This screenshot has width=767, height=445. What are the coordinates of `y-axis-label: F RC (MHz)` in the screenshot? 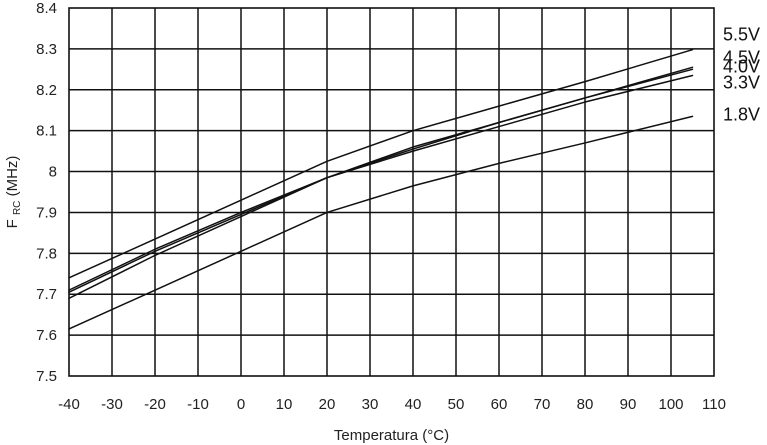 It's located at (14, 192).